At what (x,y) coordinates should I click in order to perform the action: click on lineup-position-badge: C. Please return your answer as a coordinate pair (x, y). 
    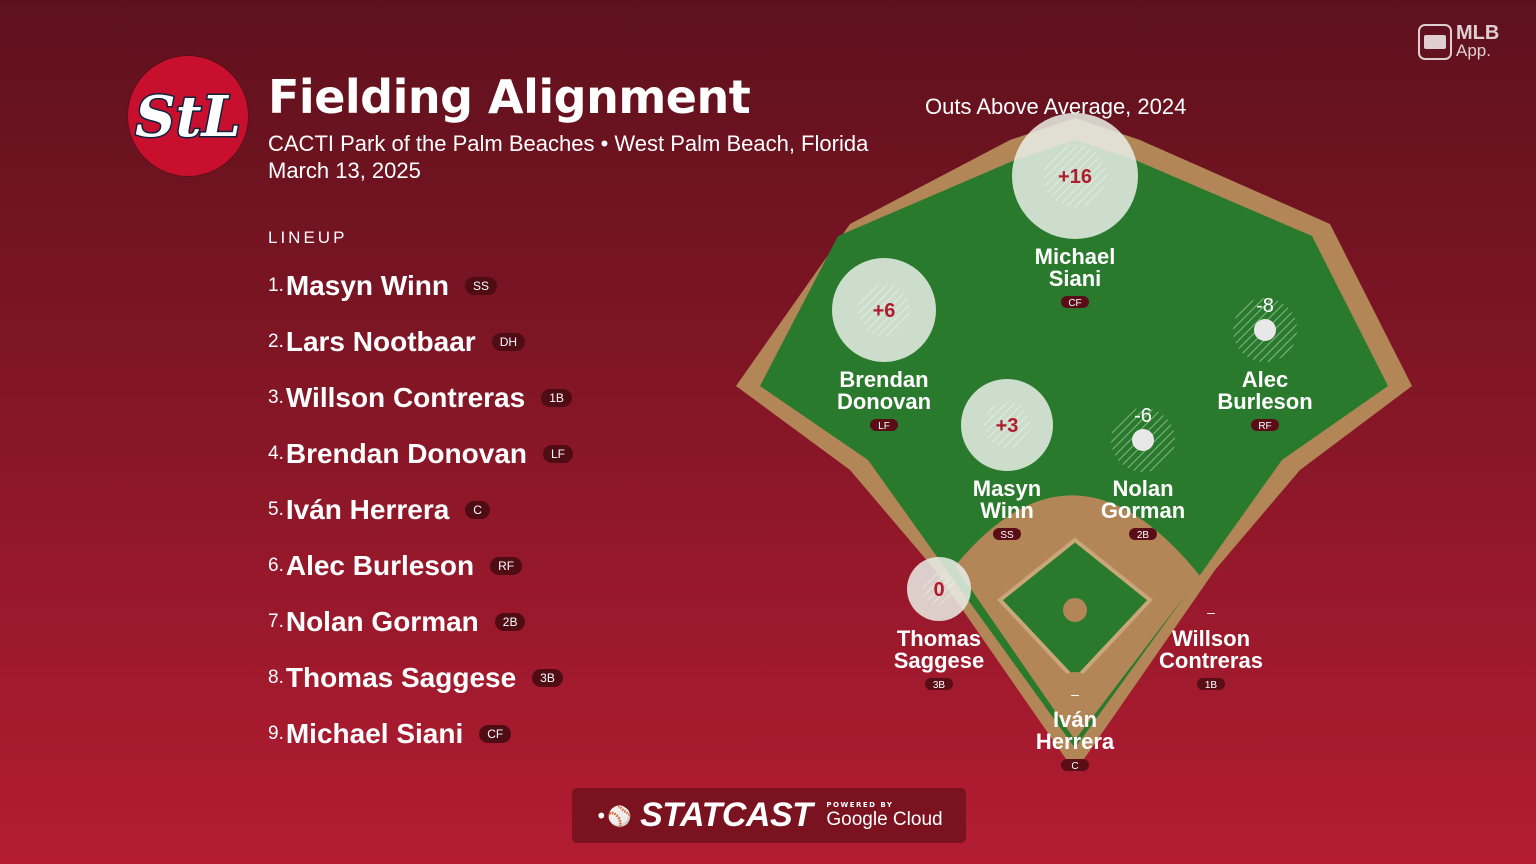
    Looking at the image, I should click on (477, 510).